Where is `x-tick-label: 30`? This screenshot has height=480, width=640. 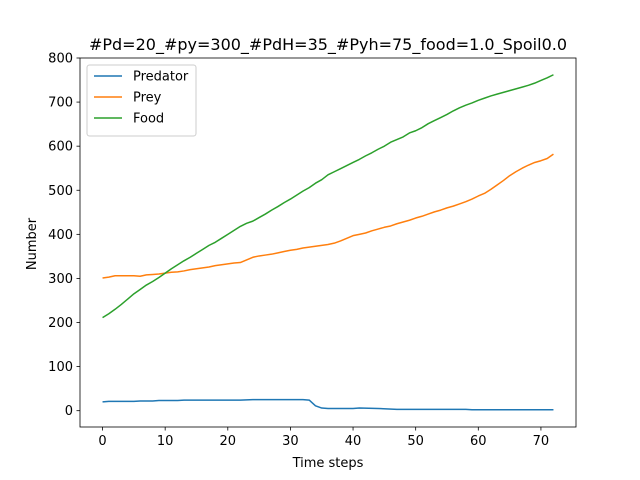
x-tick-label: 30 is located at coordinates (290, 441).